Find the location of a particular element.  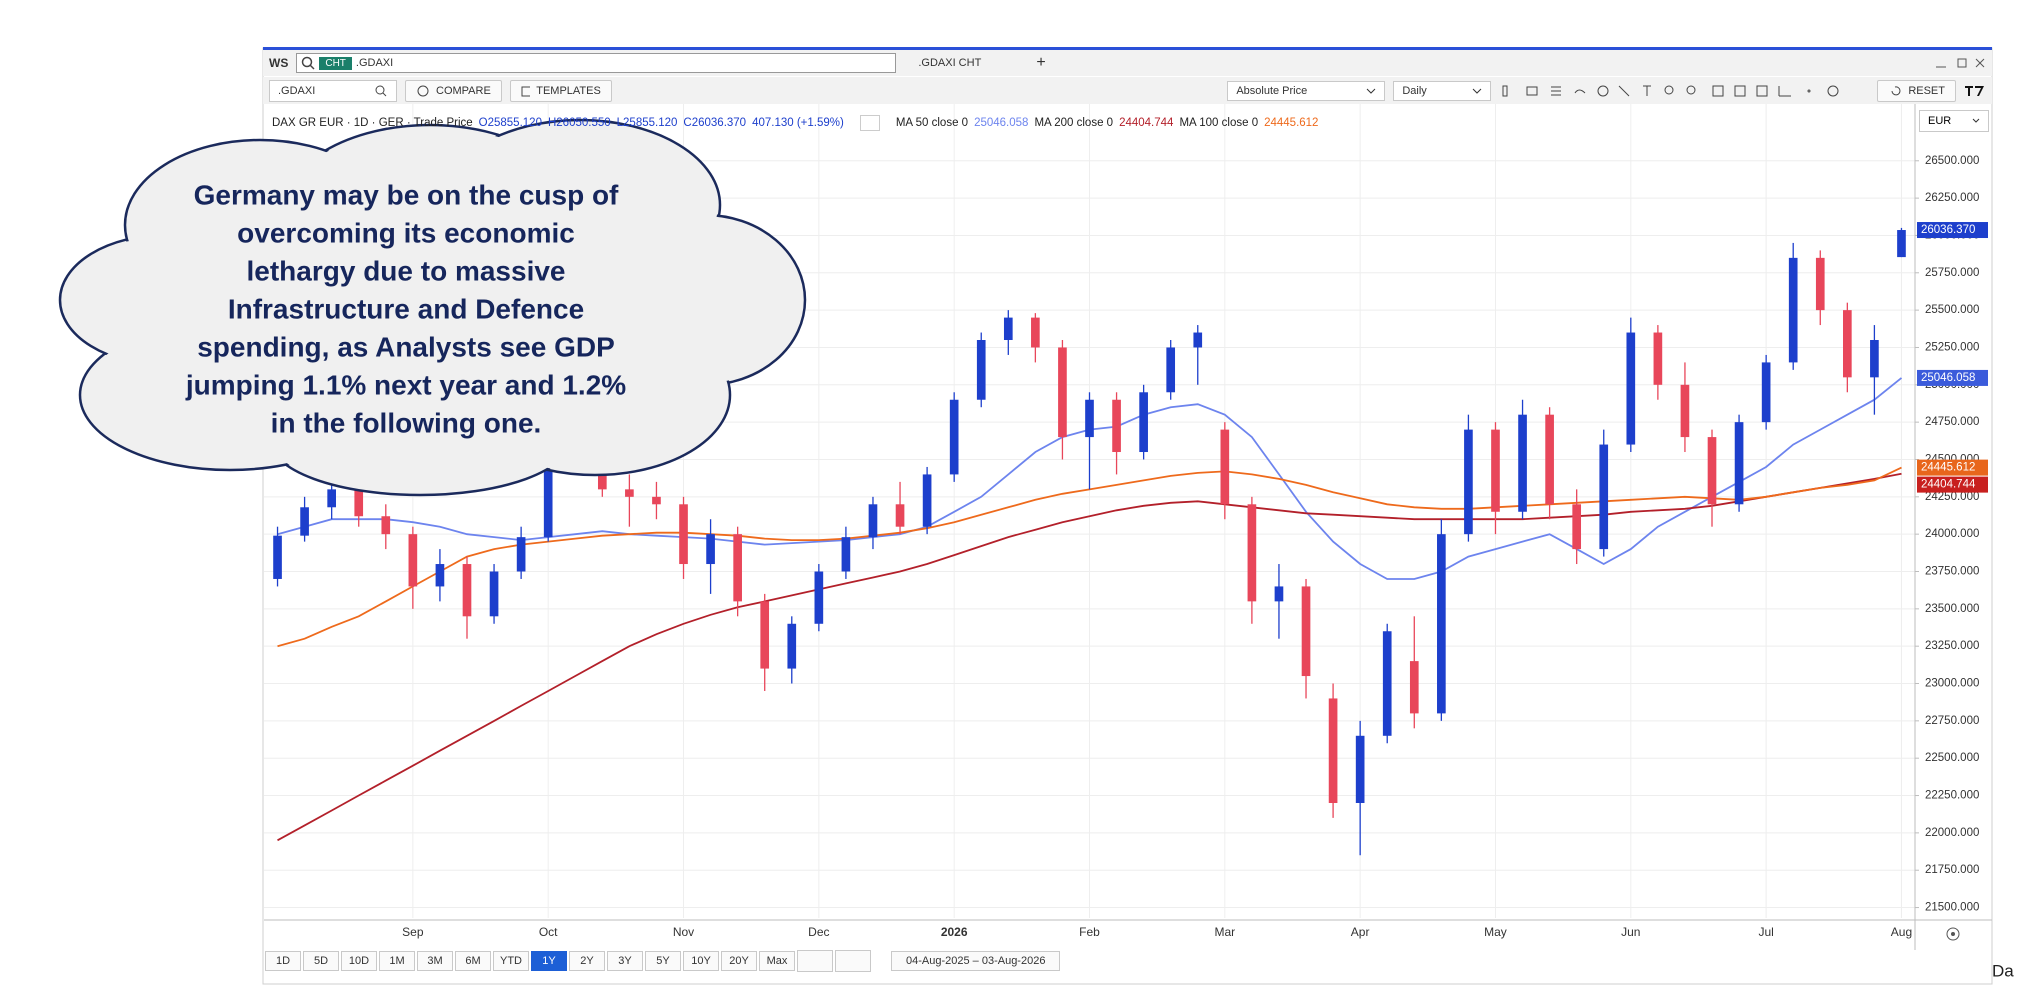

y-tick-label: 22750.000 is located at coordinates (1952, 721).